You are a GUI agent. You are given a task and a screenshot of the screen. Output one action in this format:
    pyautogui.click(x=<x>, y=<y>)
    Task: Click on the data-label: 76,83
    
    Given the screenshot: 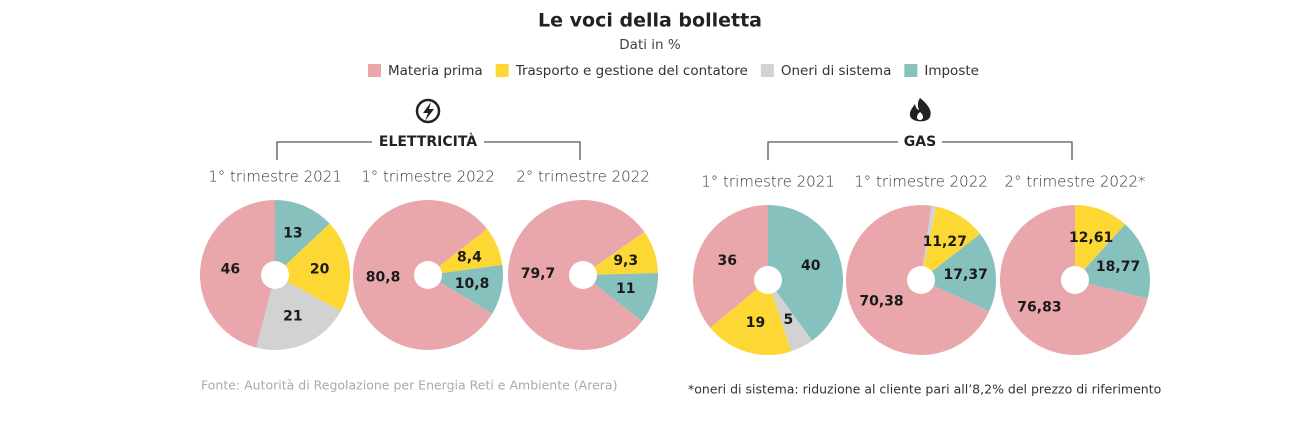 What is the action you would take?
    pyautogui.click(x=1039, y=308)
    